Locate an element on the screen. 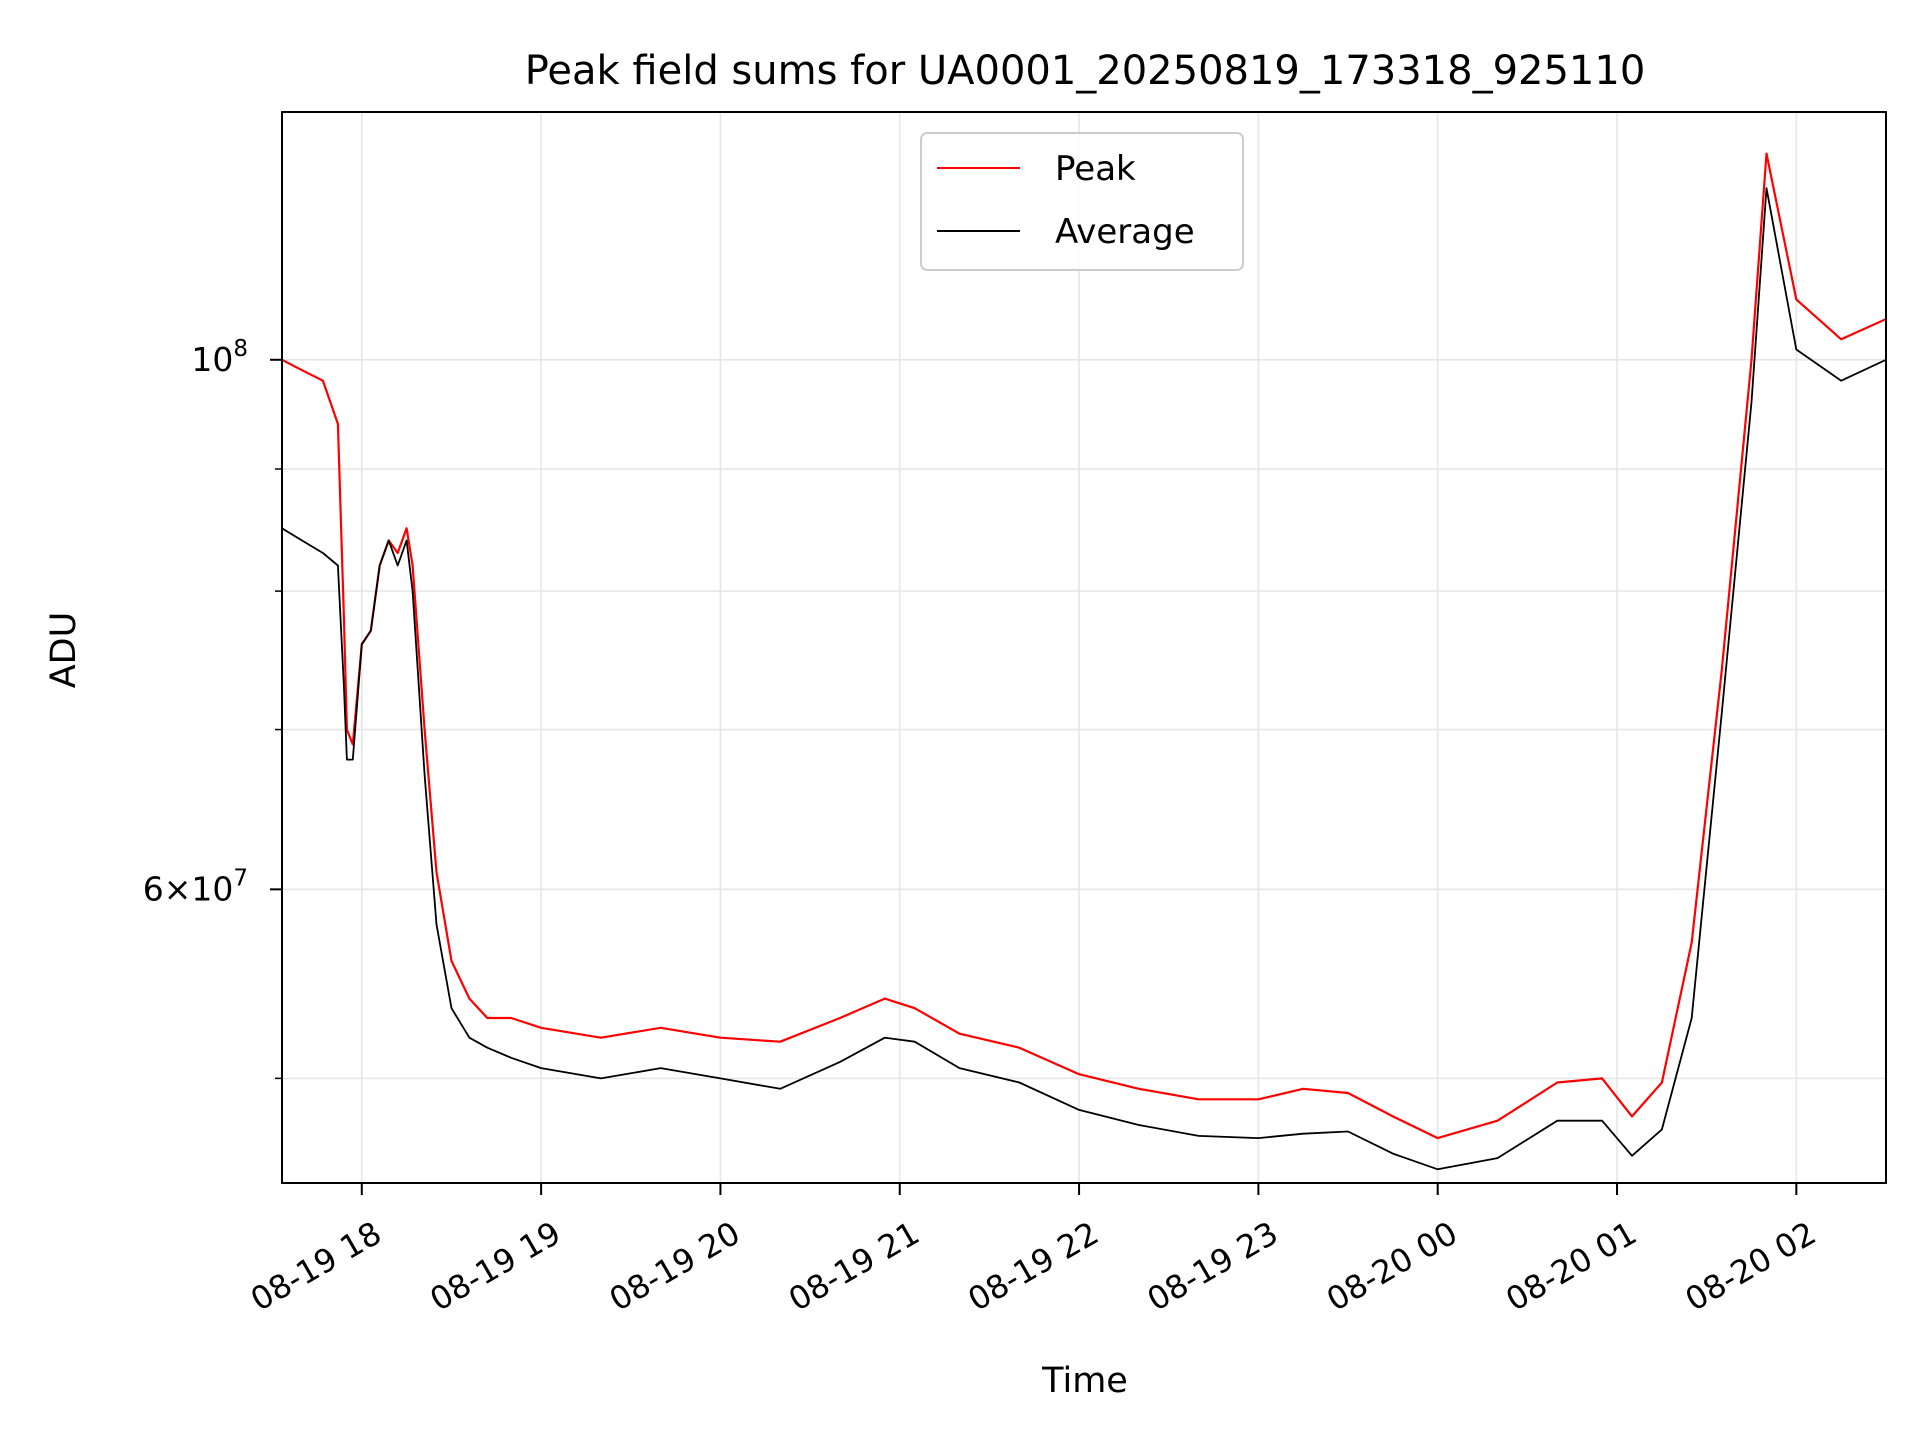  y-tick-label-base: 10 is located at coordinates (212, 359).